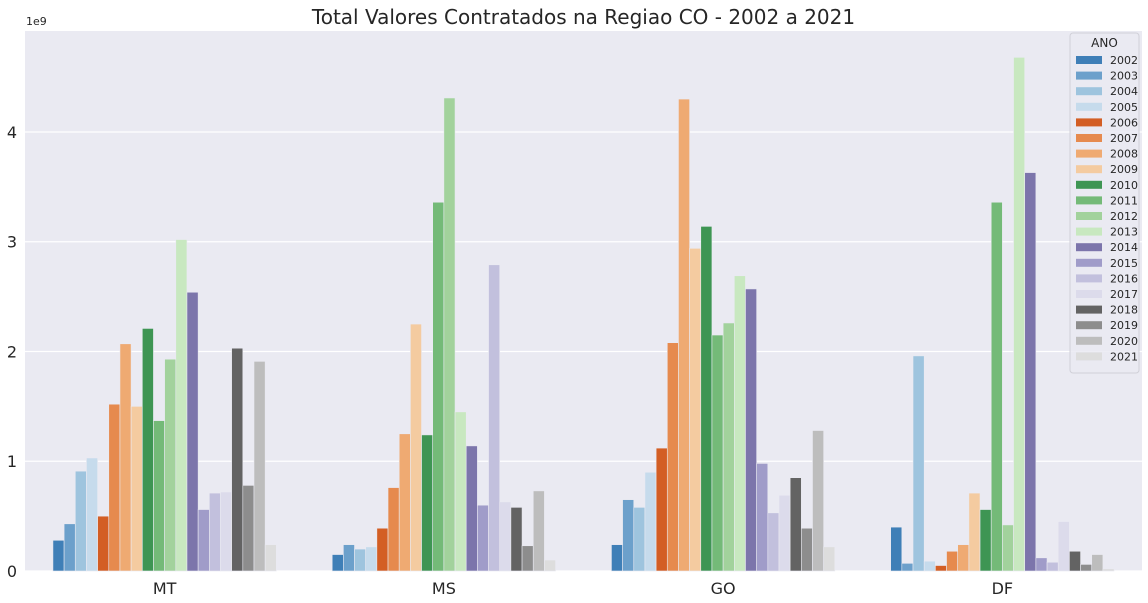  Describe the element at coordinates (538, 531) in the screenshot. I see `bar-MS-2020` at that location.